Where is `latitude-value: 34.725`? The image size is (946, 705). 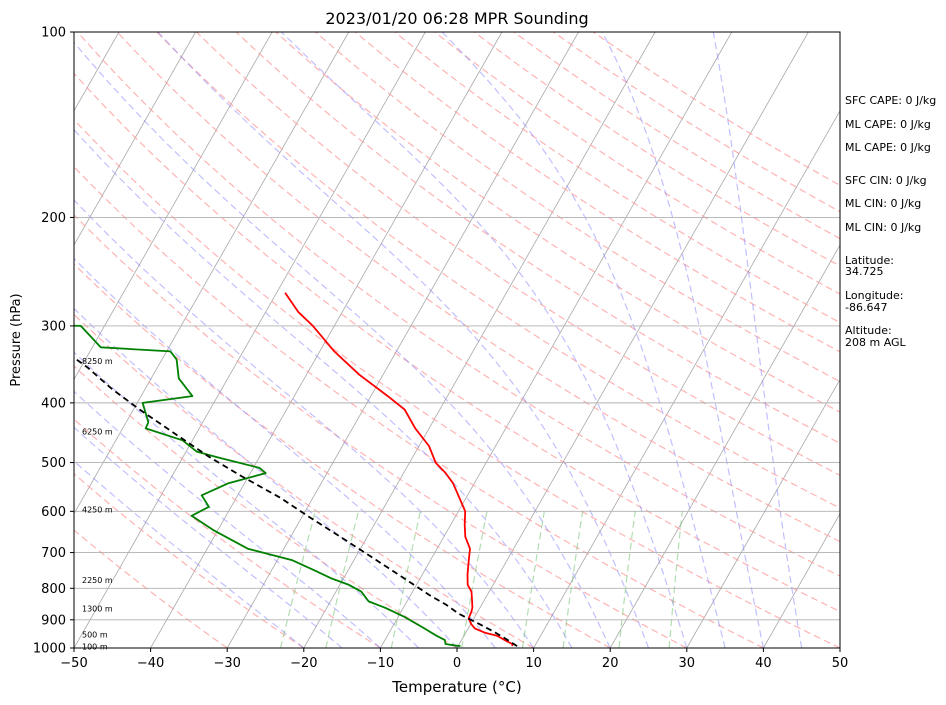
latitude-value: 34.725 is located at coordinates (864, 271).